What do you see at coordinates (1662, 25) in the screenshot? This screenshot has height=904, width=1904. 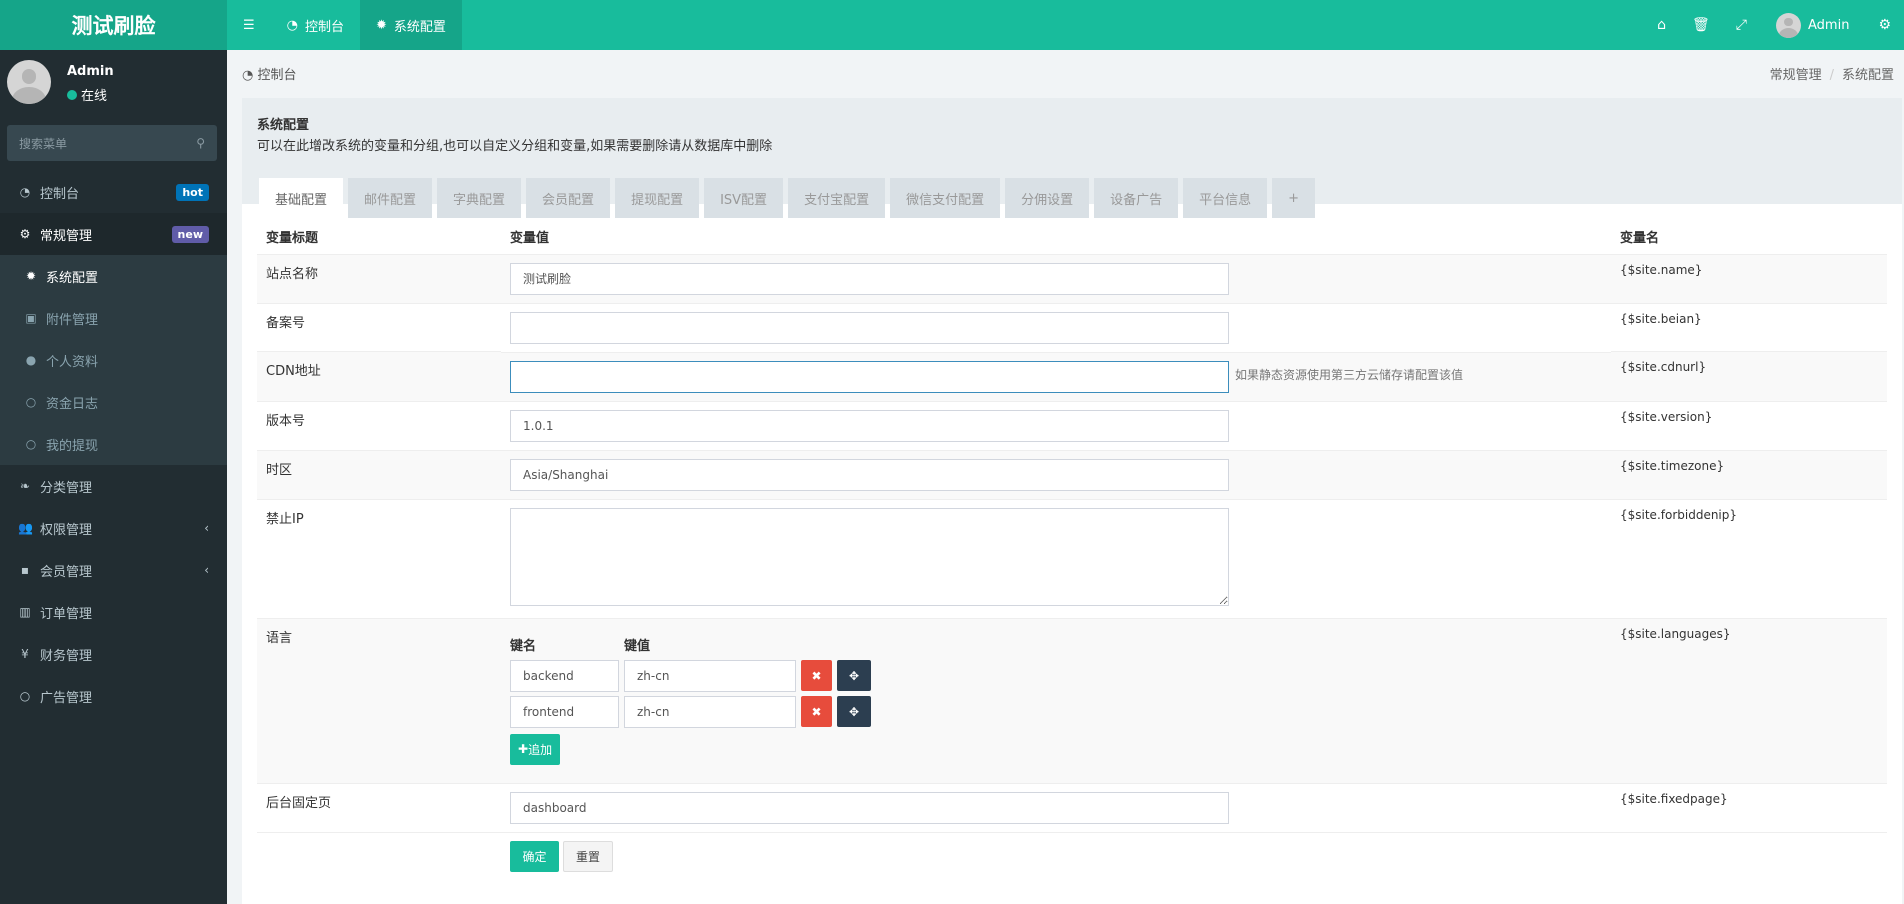 I see `home-icon: ⌂` at bounding box center [1662, 25].